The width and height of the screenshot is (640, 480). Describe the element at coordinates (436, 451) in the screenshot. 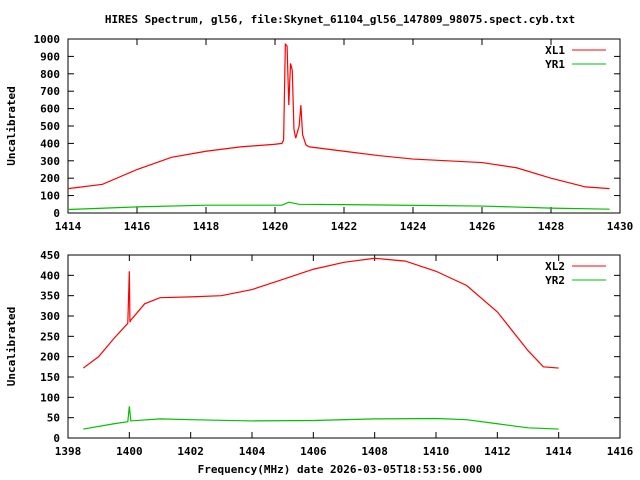

I see `x-tick-label: 1410` at that location.